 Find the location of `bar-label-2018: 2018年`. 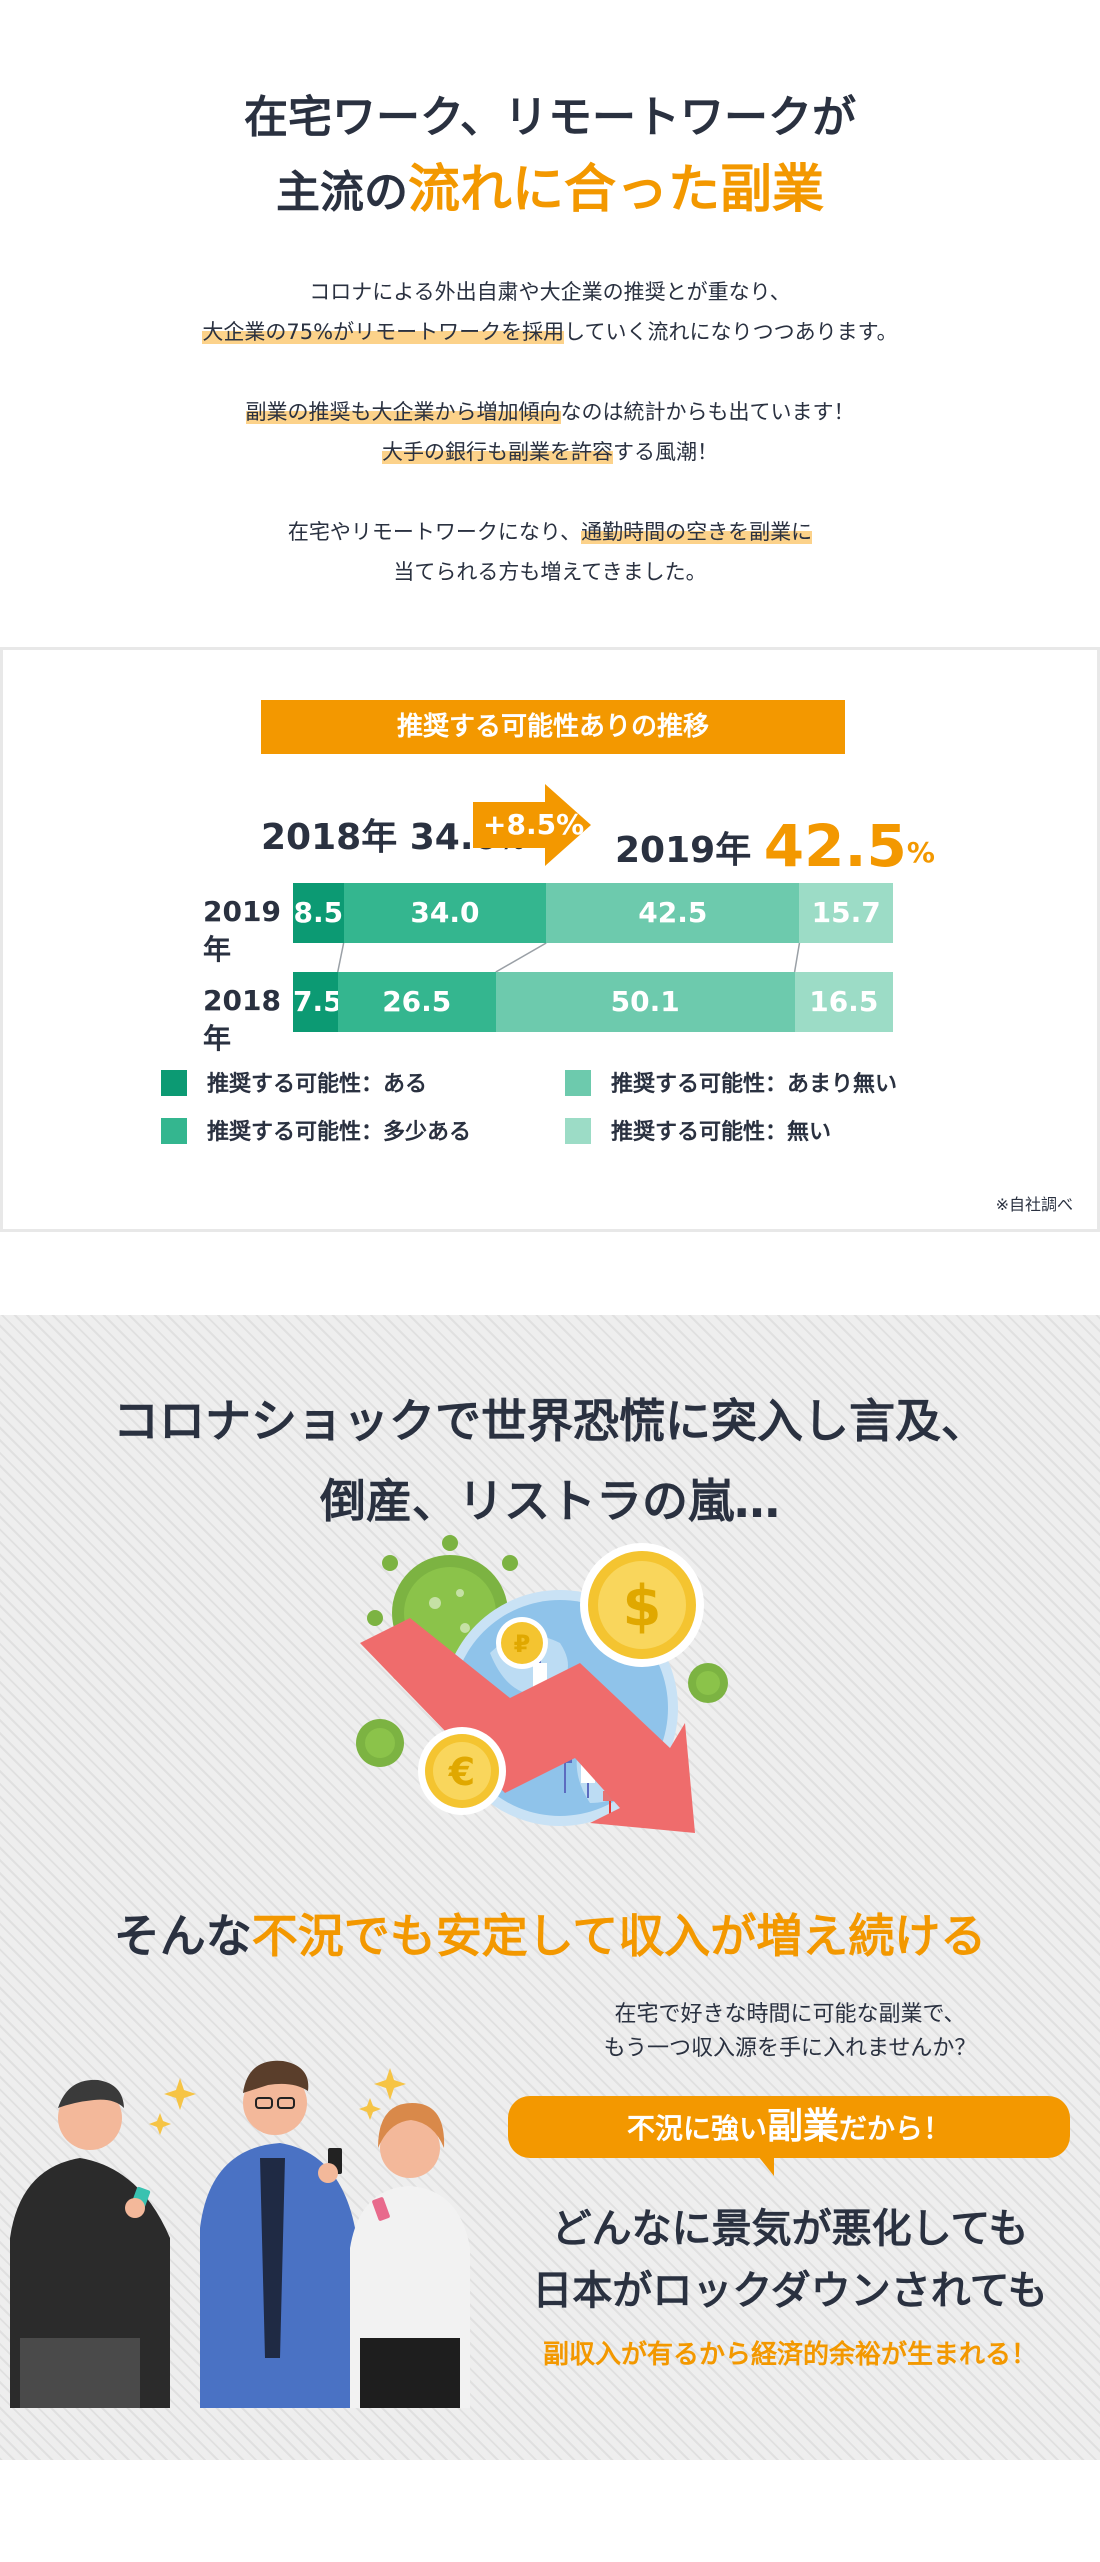

bar-label-2018: 2018年 is located at coordinates (242, 1019).